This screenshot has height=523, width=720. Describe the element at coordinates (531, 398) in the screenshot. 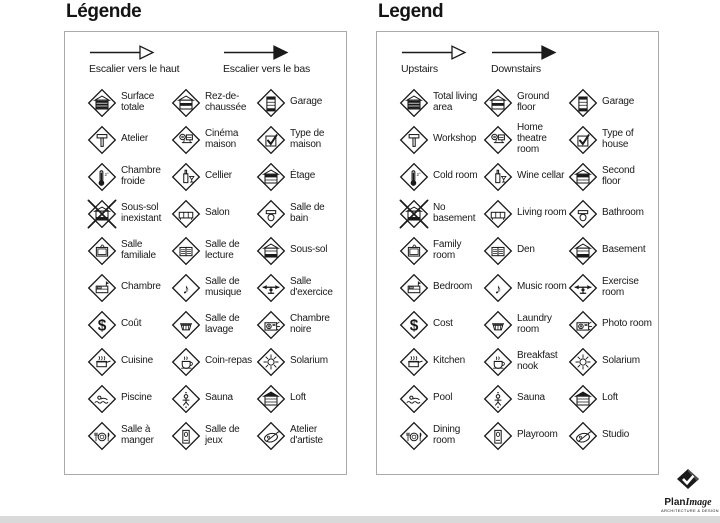

I see `legend-item-label: Sauna` at that location.